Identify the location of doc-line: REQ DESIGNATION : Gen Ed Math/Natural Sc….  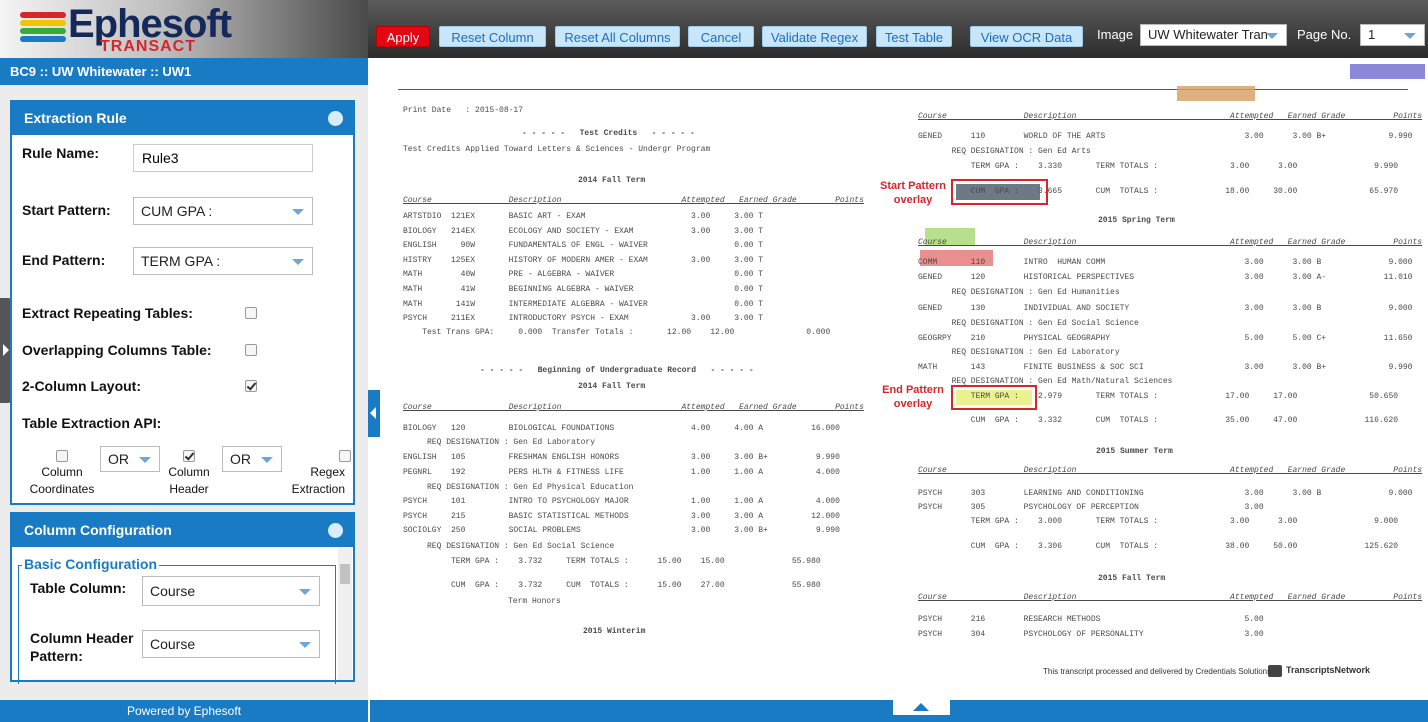
(1045, 381).